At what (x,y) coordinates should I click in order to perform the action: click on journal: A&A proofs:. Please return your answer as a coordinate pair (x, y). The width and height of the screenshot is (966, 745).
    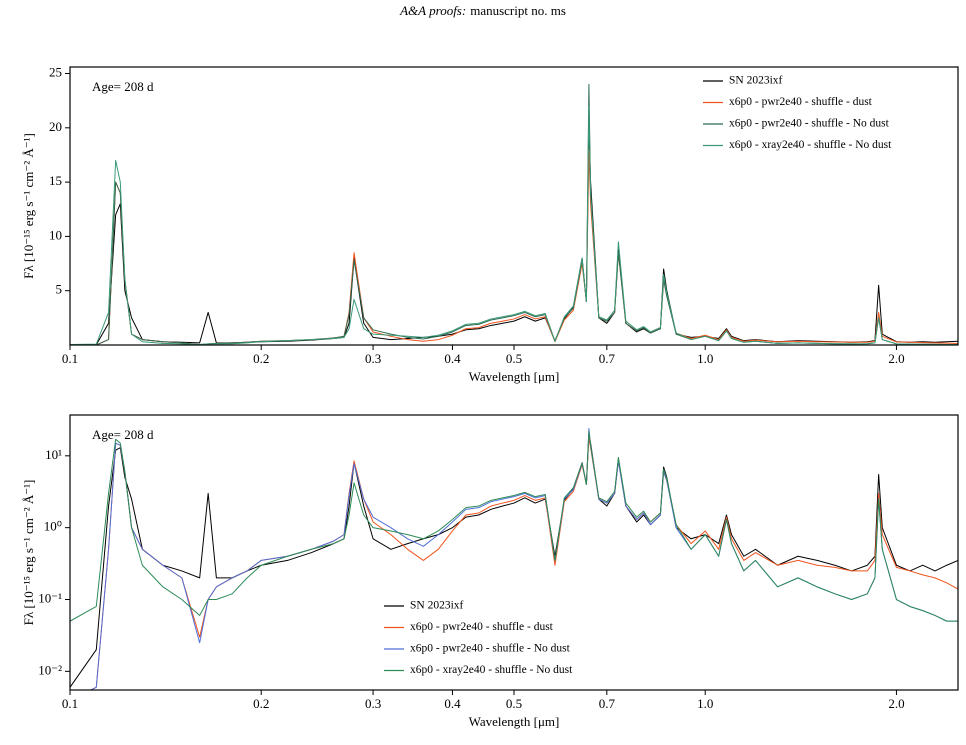
    Looking at the image, I should click on (432, 10).